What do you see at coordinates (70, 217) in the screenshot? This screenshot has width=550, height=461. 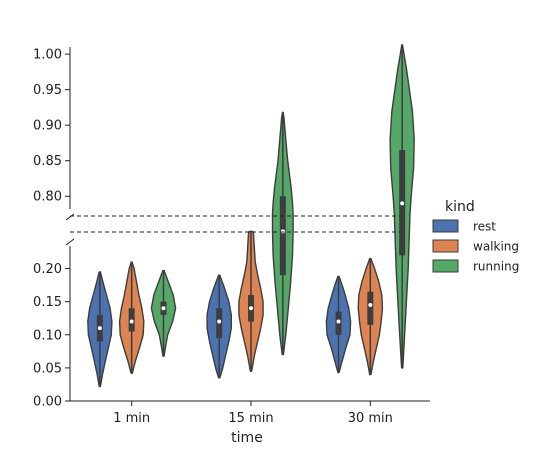 I see `axis-break-upper` at bounding box center [70, 217].